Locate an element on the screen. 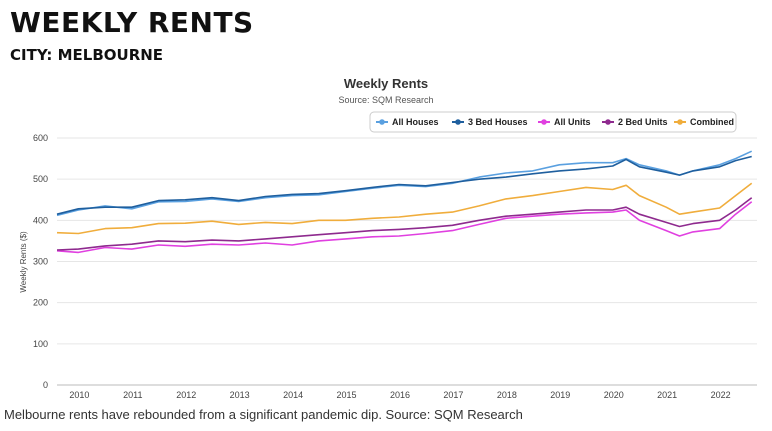 This screenshot has height=431, width=772. chart-subtitle: Source: SQM Research is located at coordinates (385, 100).